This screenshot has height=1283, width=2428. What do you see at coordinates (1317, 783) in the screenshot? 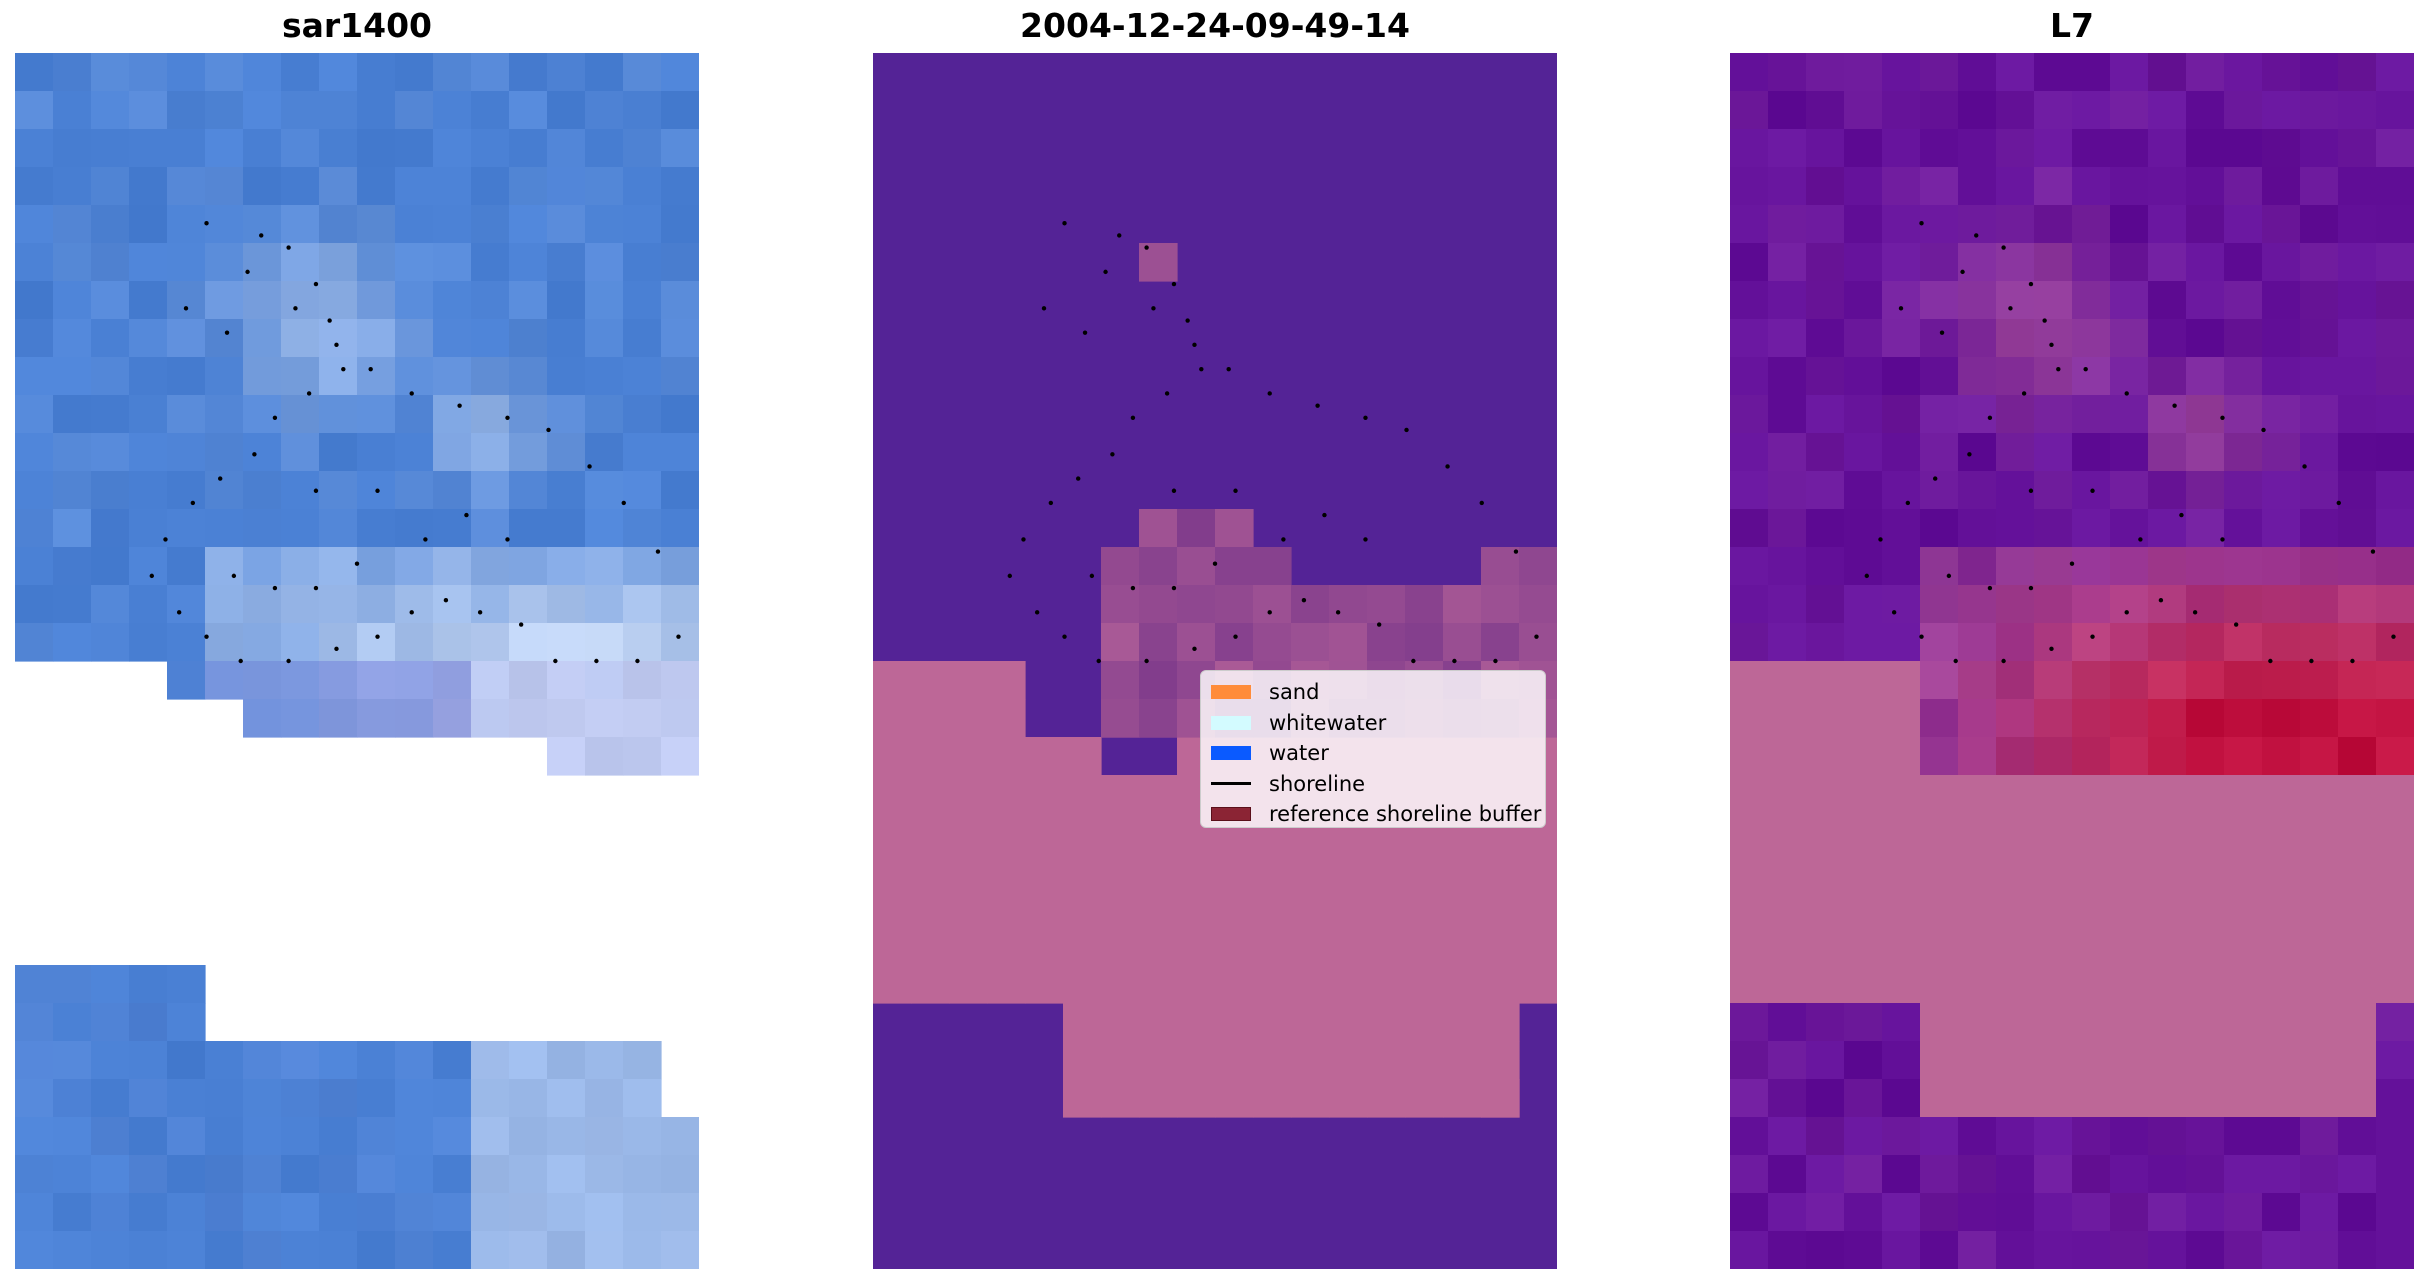
I see `legend-label: shoreline` at bounding box center [1317, 783].